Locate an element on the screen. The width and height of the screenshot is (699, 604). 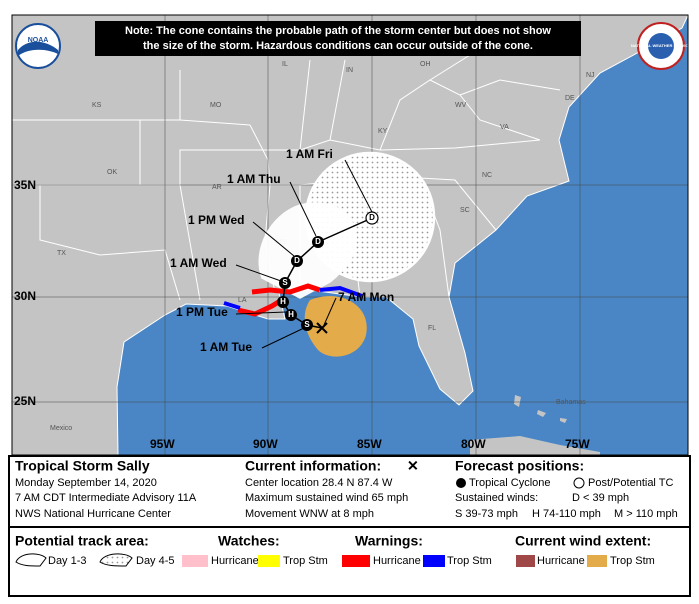
track-area-heading: Potential track area: is located at coordinates (82, 541).